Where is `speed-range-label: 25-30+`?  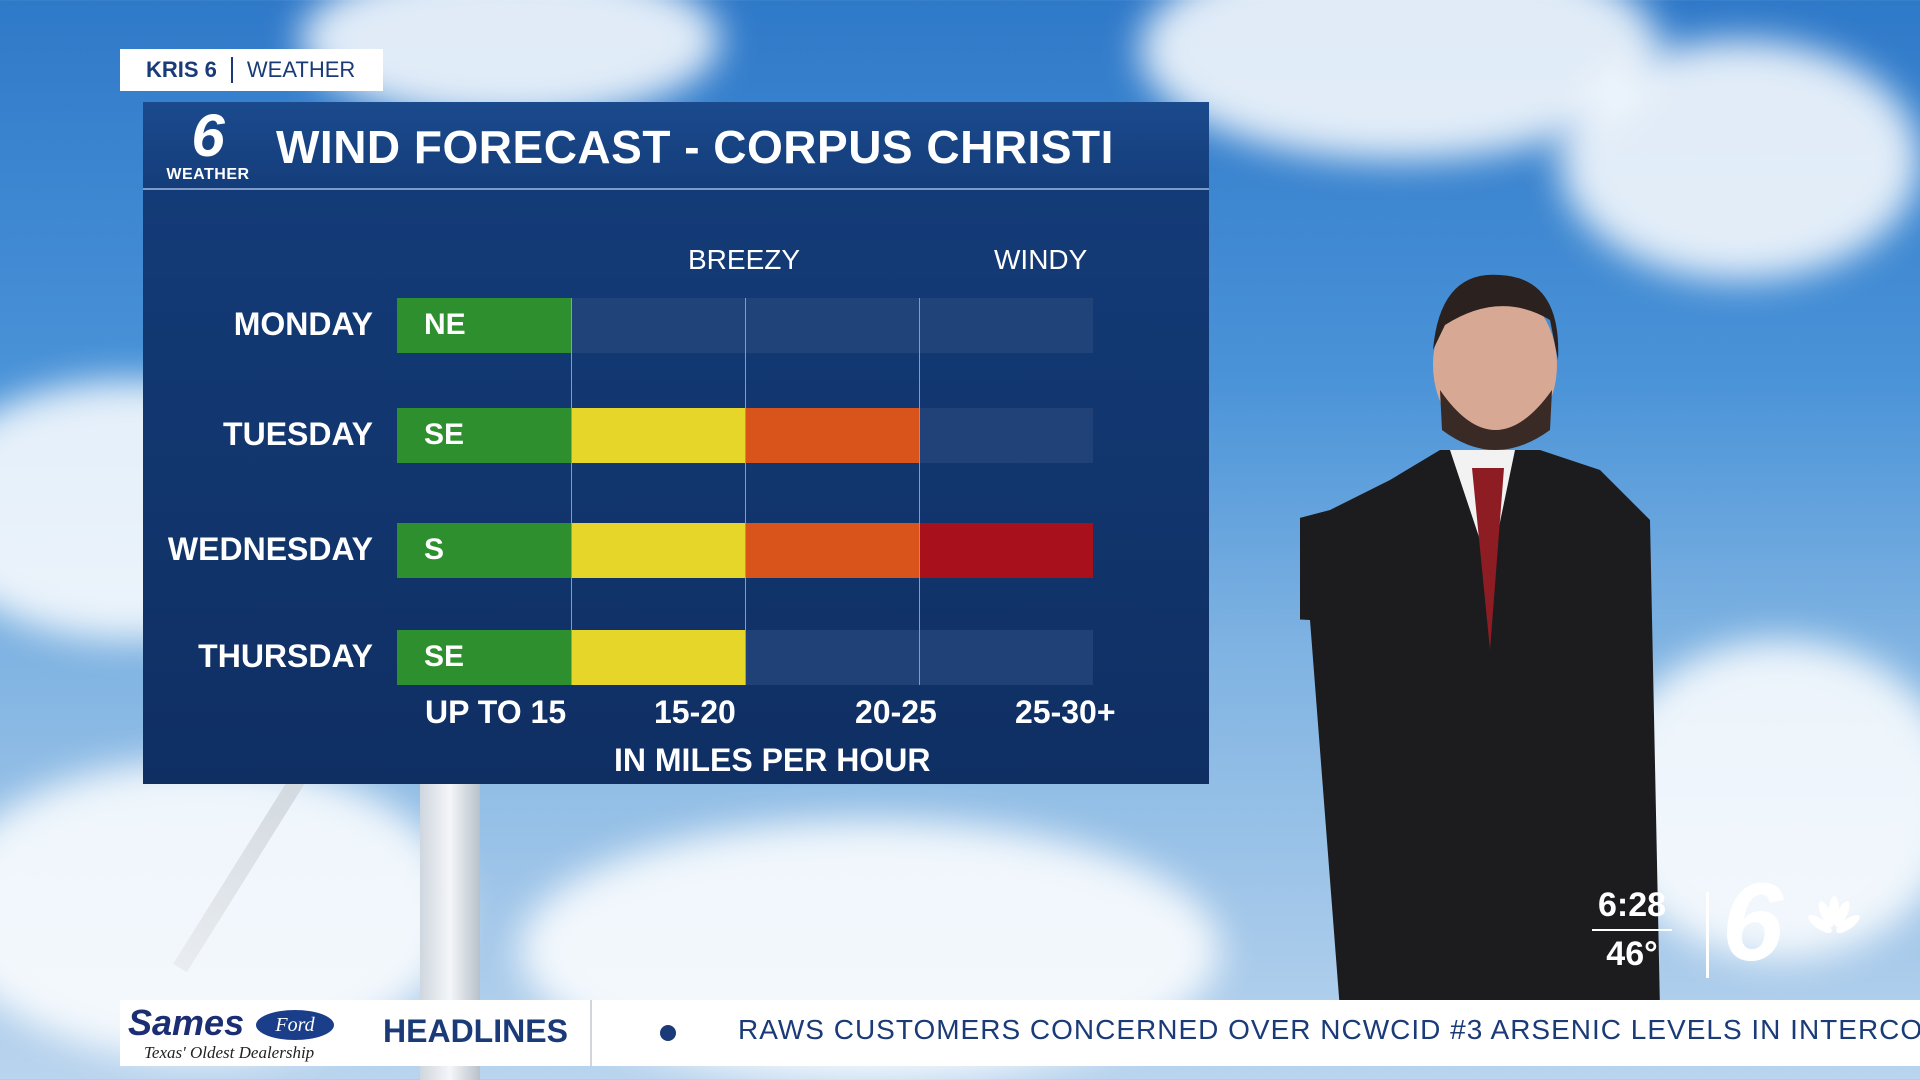
speed-range-label: 25-30+ is located at coordinates (1065, 712).